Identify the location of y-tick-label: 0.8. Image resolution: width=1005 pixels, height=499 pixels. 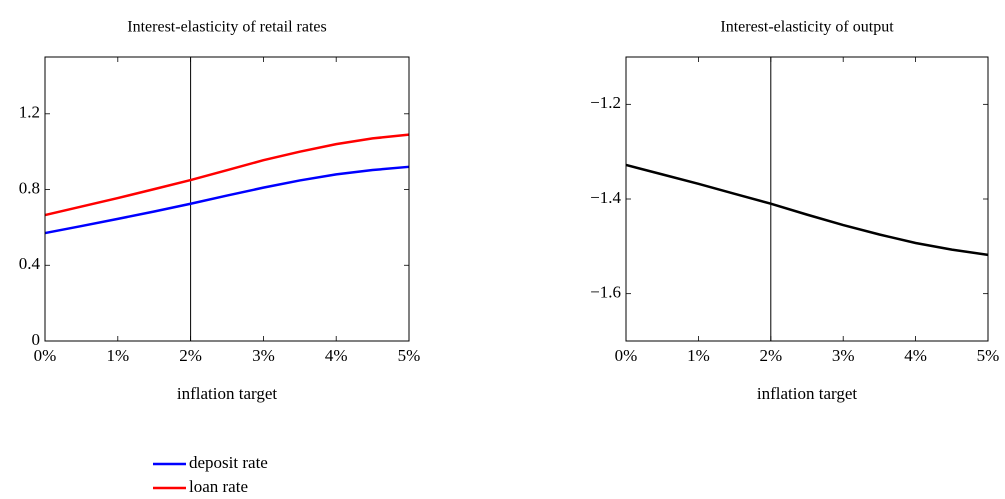
(29, 187).